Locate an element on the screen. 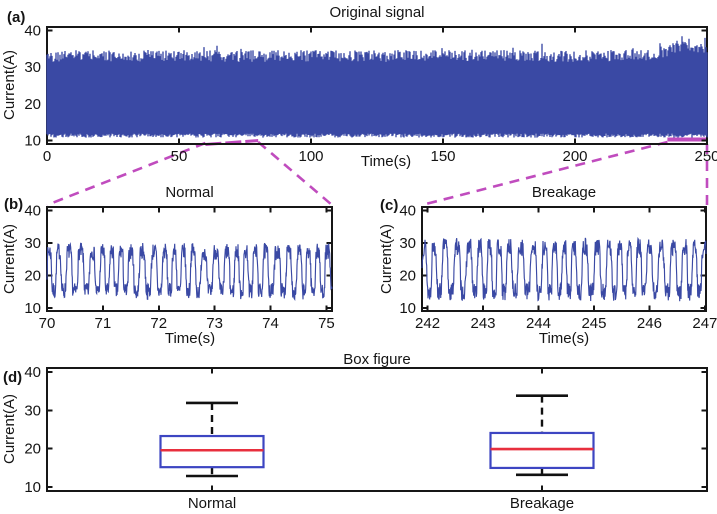  x-tick-label: 72 is located at coordinates (158, 323).